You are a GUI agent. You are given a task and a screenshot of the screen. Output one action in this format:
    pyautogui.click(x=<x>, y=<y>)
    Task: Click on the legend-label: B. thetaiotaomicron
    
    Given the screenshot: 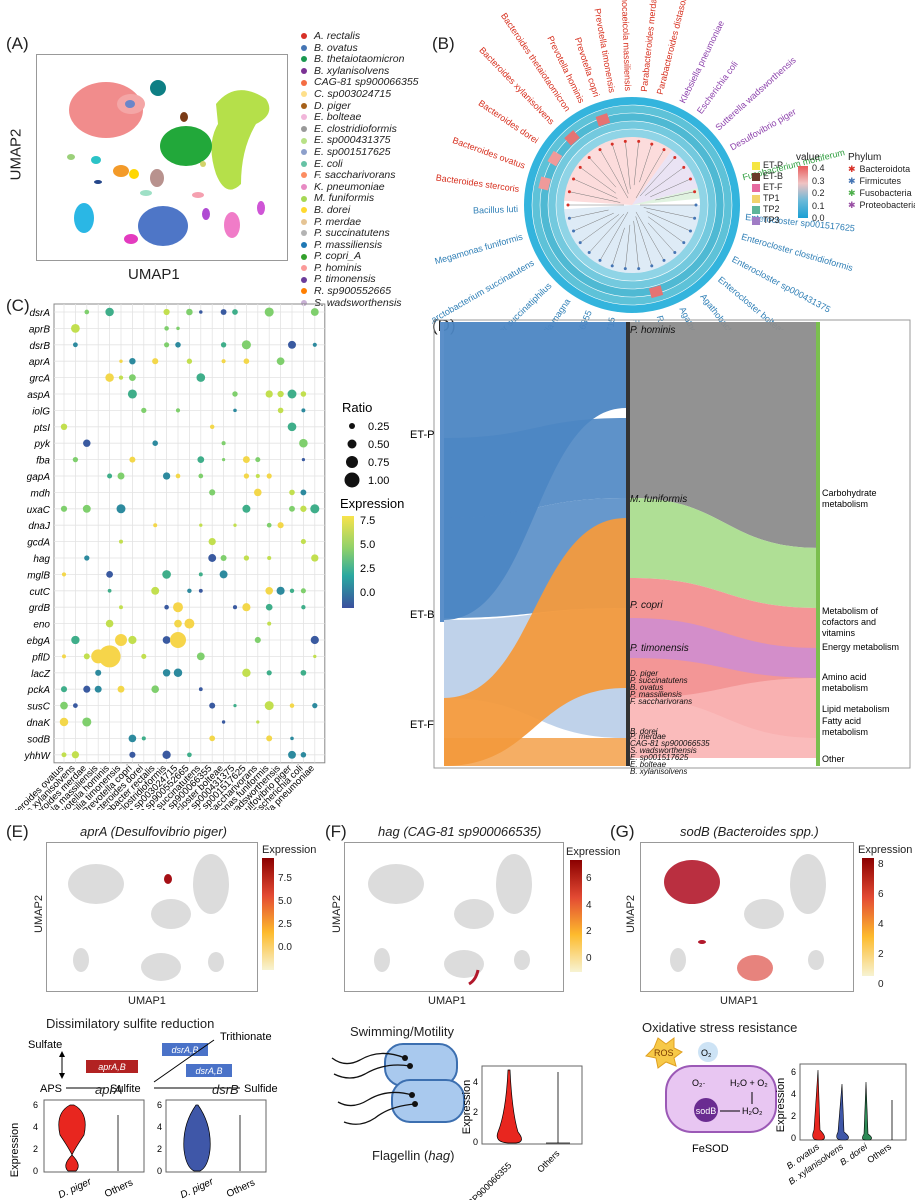 What is the action you would take?
    pyautogui.click(x=359, y=59)
    